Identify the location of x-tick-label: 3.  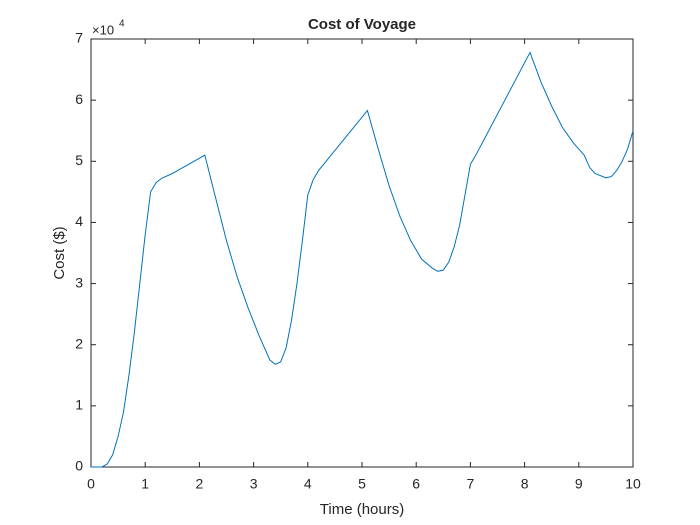
(254, 484).